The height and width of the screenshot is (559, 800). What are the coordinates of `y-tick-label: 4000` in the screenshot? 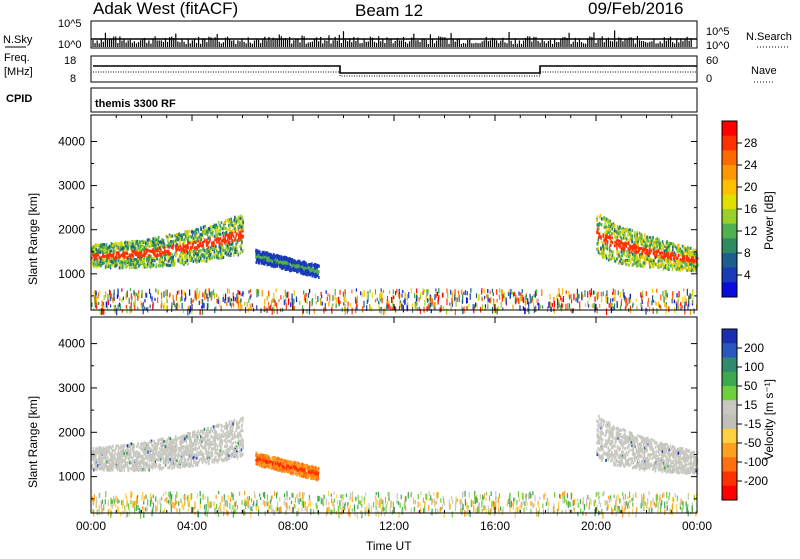 It's located at (71, 141).